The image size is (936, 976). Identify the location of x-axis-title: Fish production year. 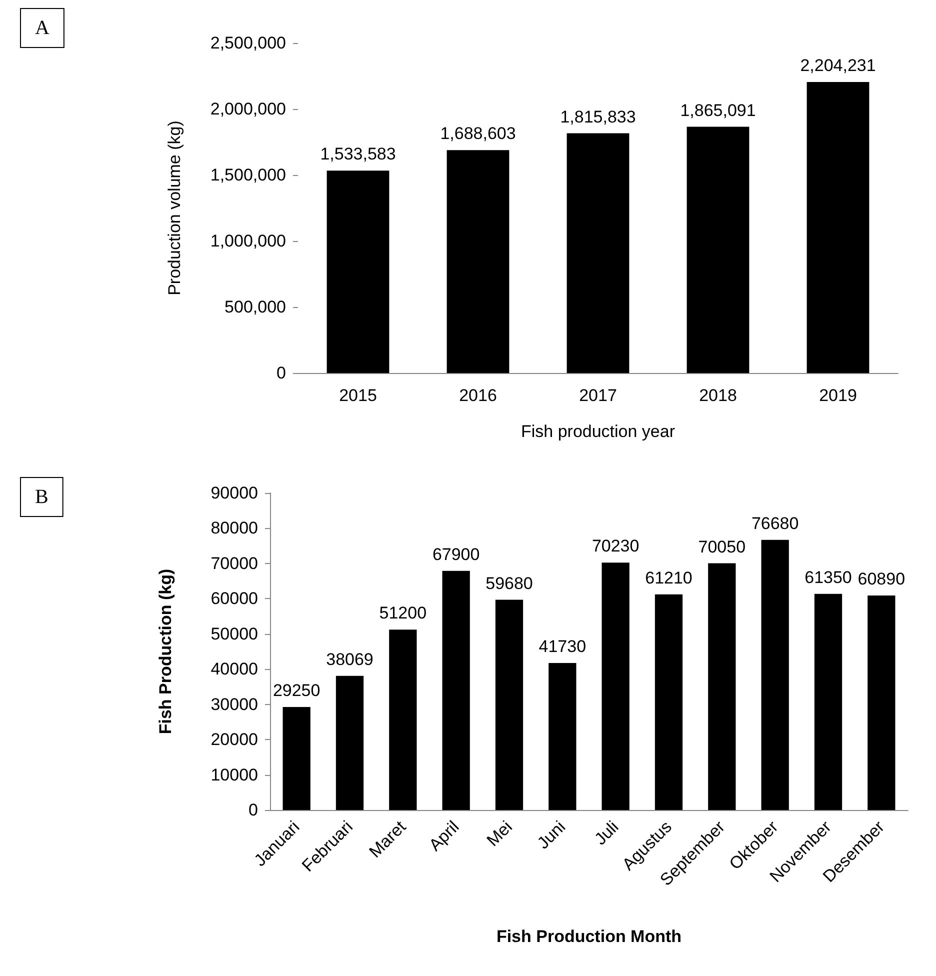
(598, 431).